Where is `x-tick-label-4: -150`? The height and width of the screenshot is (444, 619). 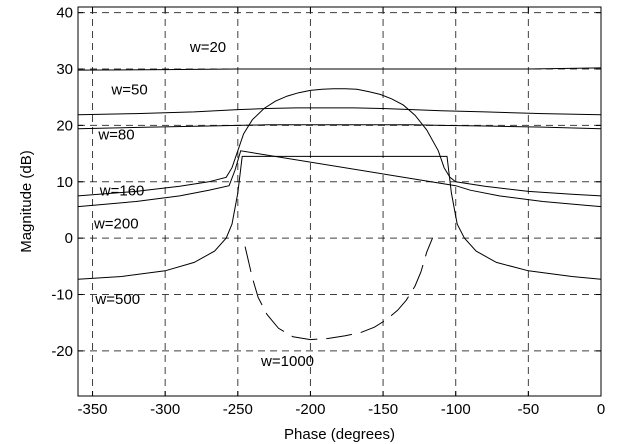
x-tick-label-4: -150 is located at coordinates (383, 409).